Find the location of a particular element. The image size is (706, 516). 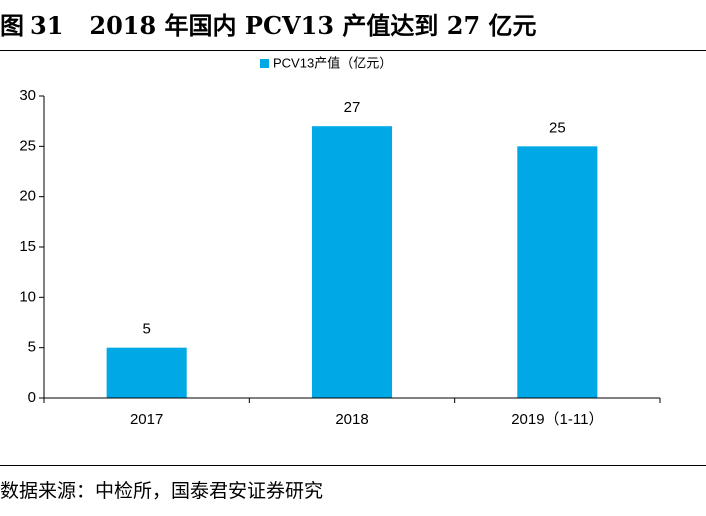

y-tick-label: 5 is located at coordinates (32, 347).